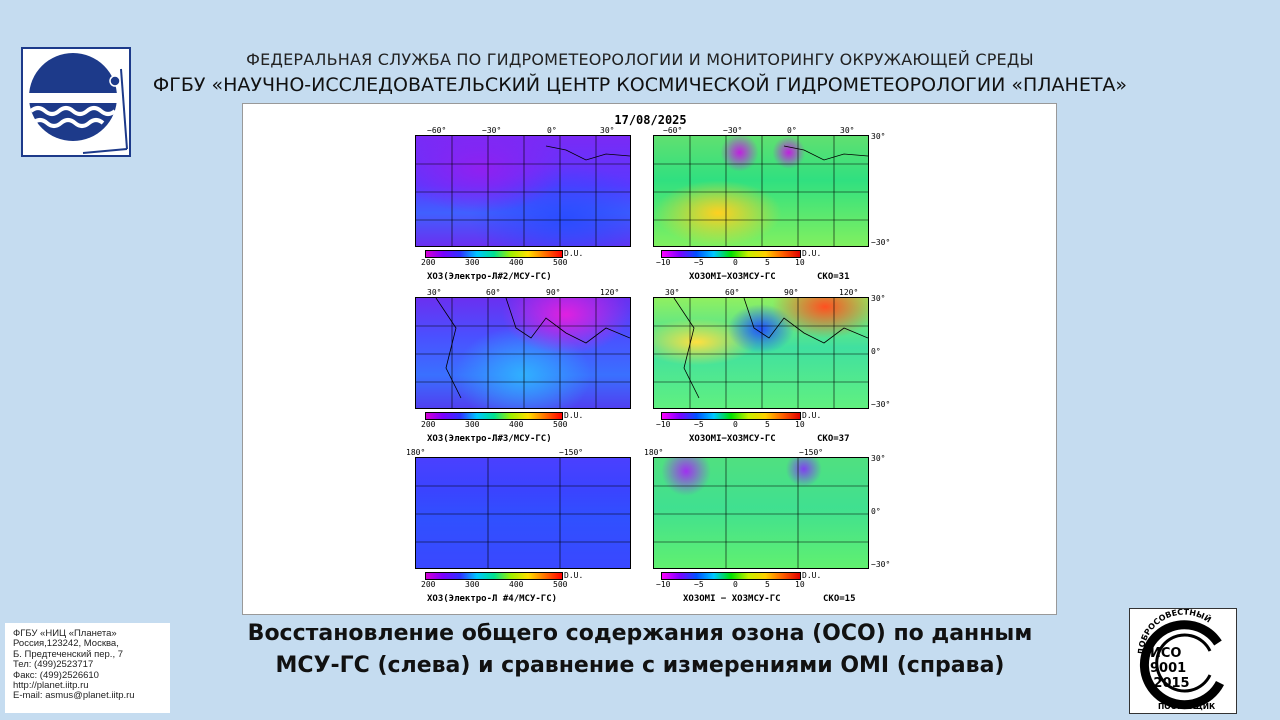  What do you see at coordinates (523, 513) in the screenshot?
I see `map-panel-left-row3` at bounding box center [523, 513].